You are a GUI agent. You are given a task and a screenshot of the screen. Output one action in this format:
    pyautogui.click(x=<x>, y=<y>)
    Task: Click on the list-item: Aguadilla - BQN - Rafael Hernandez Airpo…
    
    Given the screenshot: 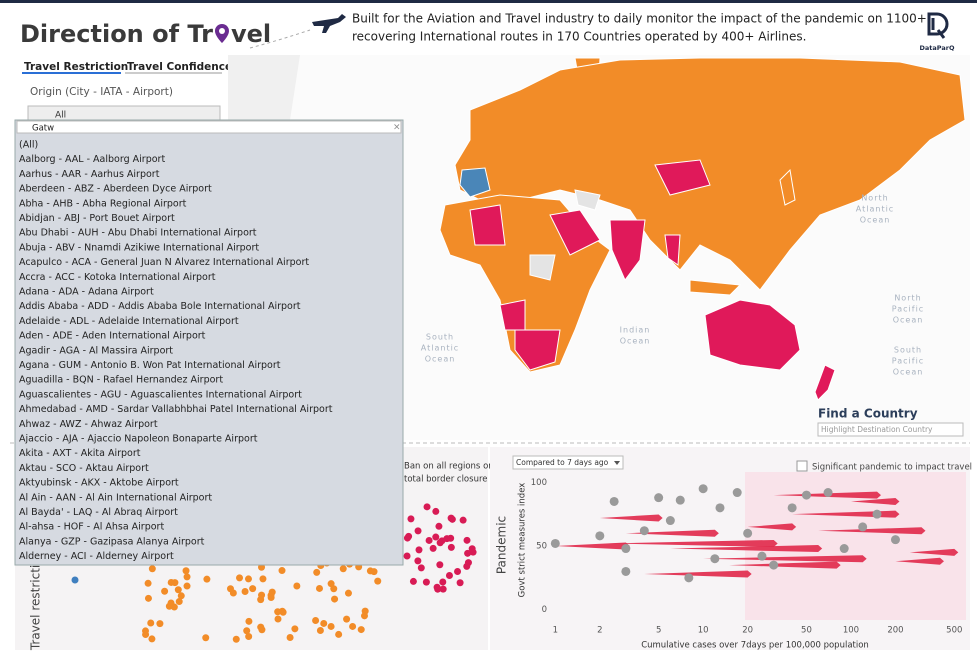 What is the action you would take?
    pyautogui.click(x=121, y=380)
    